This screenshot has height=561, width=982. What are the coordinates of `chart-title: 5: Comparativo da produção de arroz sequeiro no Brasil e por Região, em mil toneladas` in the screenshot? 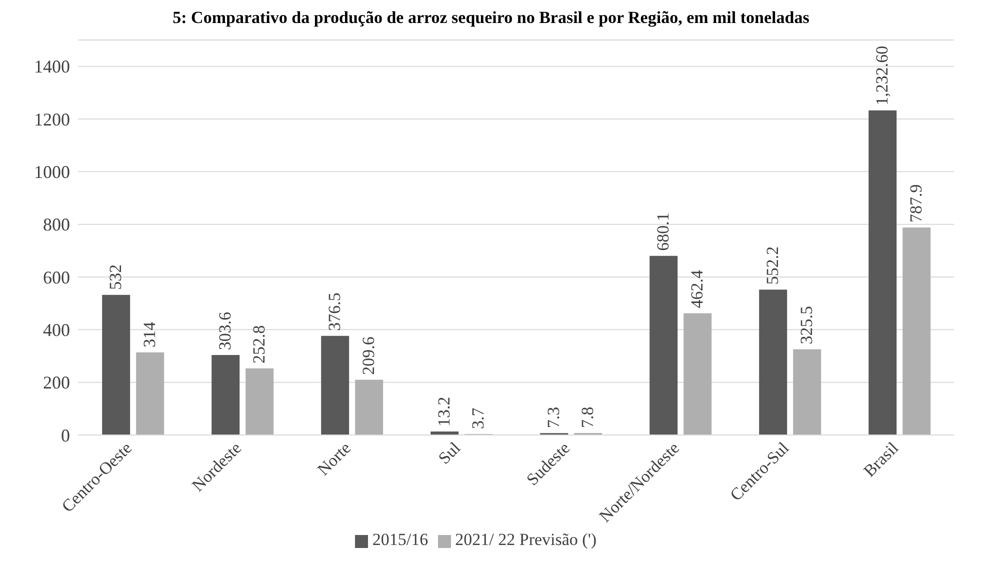 It's located at (491, 18).